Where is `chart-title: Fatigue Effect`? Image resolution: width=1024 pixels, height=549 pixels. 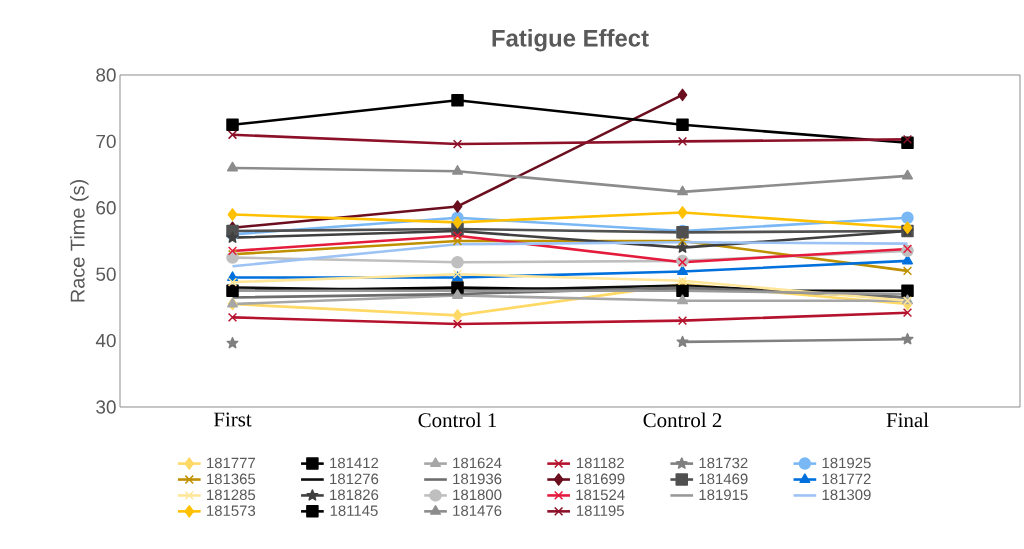 chart-title: Fatigue Effect is located at coordinates (570, 40).